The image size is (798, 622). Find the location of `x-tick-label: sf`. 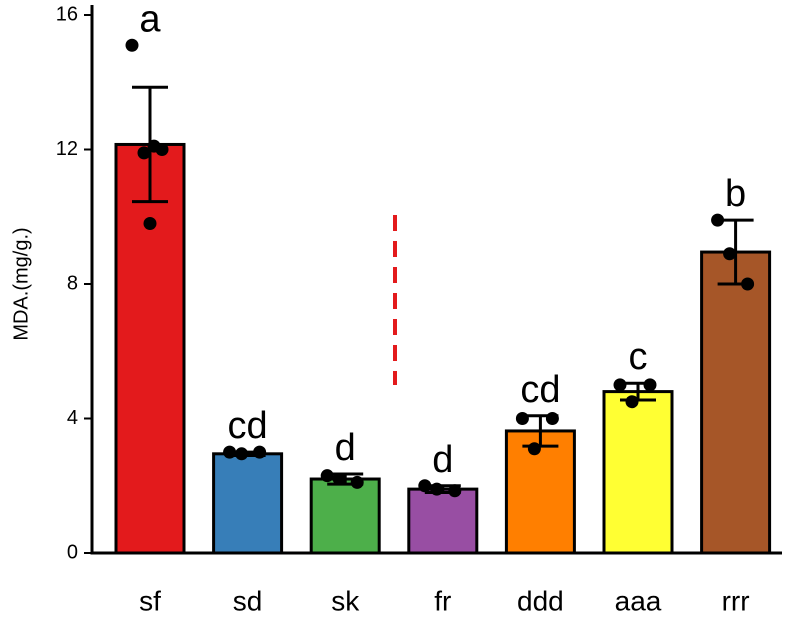

x-tick-label: sf is located at coordinates (150, 600).